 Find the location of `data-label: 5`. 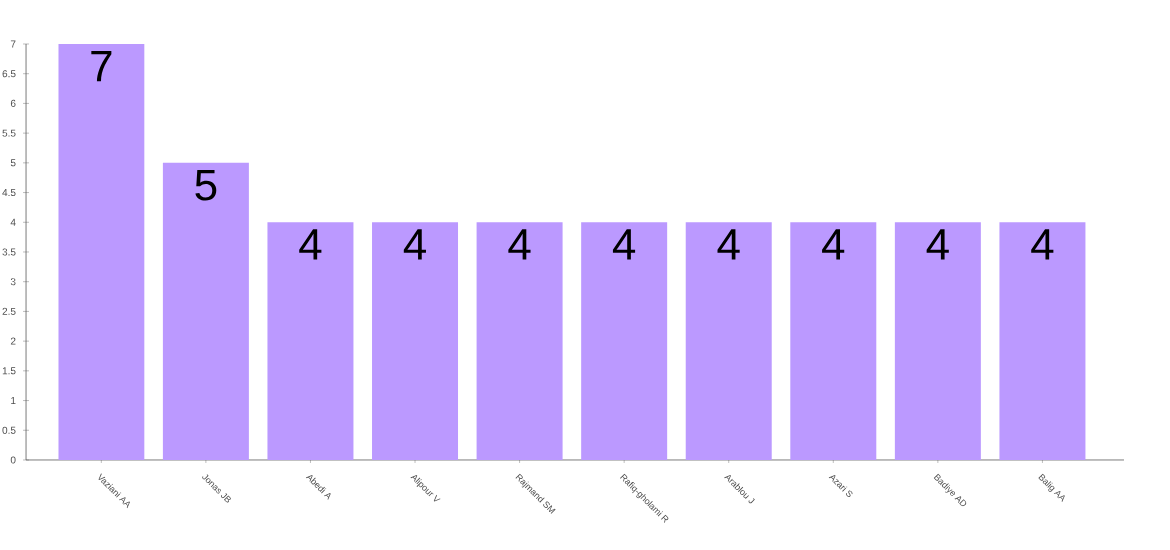

data-label: 5 is located at coordinates (206, 185).